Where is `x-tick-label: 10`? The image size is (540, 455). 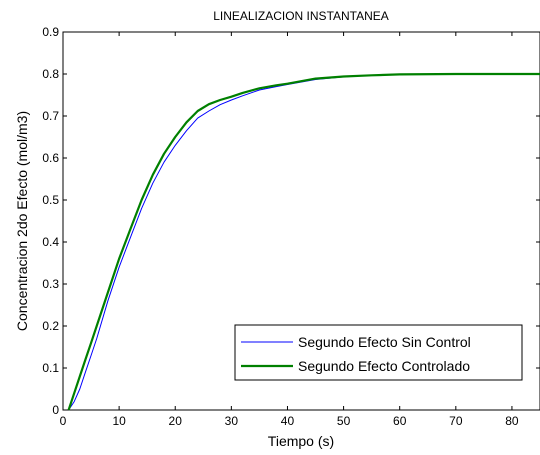 x-tick-label: 10 is located at coordinates (119, 421).